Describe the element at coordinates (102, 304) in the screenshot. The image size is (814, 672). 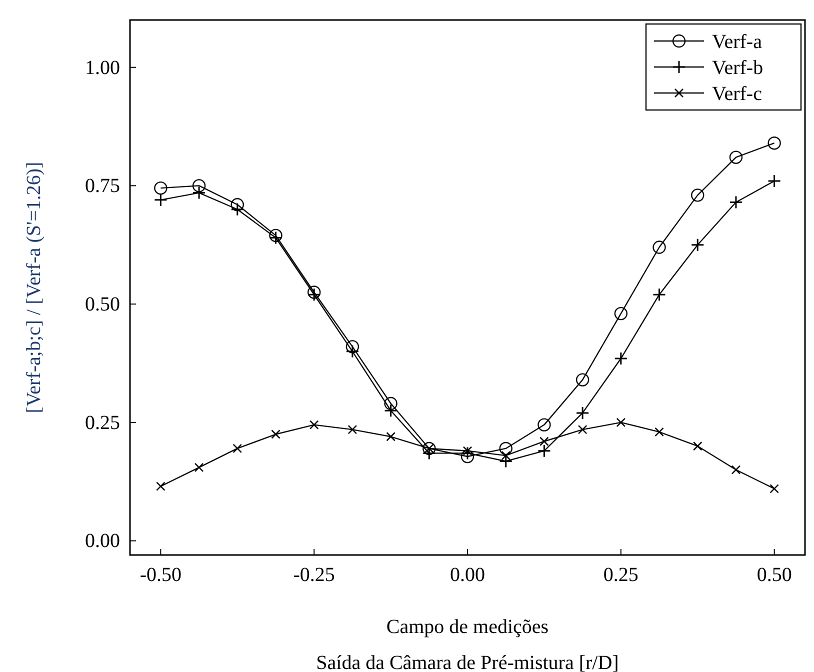
I see `y-tick-label: 0.50` at that location.